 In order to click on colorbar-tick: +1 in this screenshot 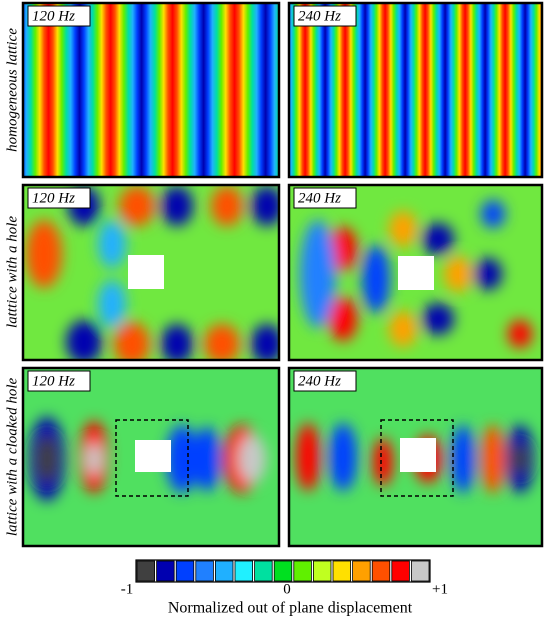, I will do `click(440, 589)`.